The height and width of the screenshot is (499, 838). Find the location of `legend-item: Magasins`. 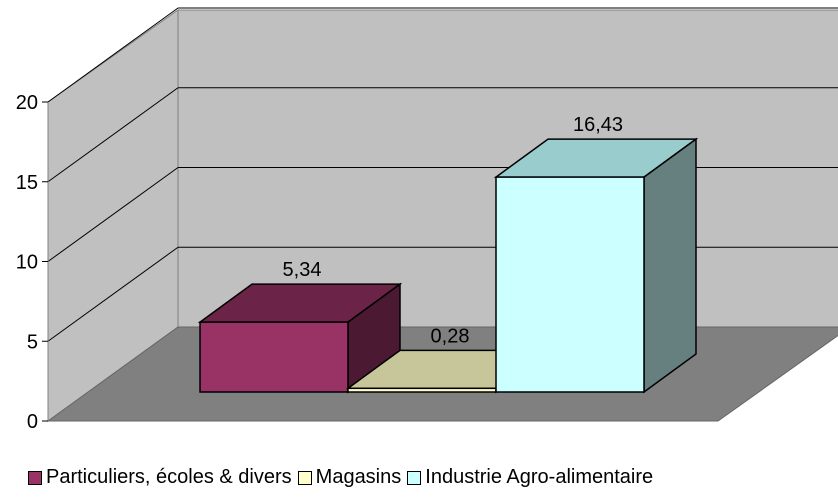

legend-item: Magasins is located at coordinates (349, 477).